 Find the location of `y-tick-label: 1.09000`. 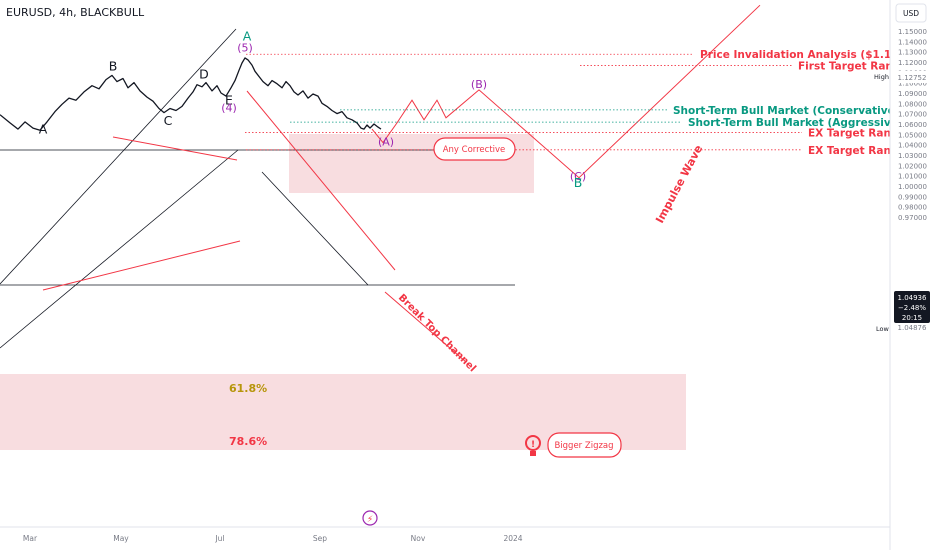

y-tick-label: 1.09000 is located at coordinates (912, 94).